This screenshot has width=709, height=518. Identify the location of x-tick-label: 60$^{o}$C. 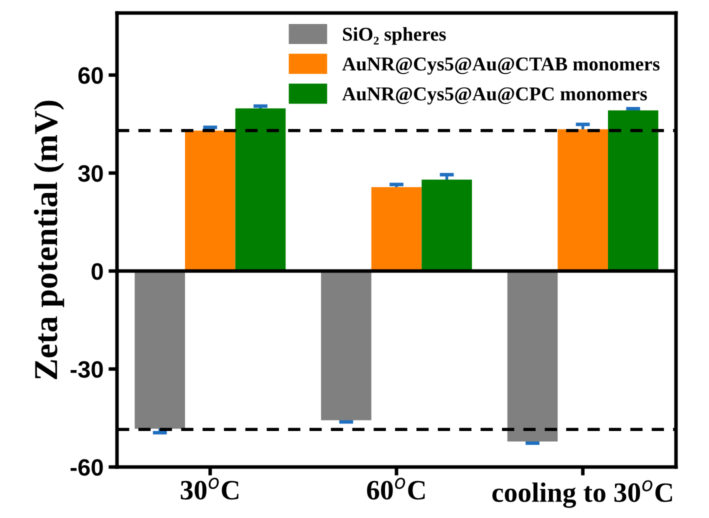
(396, 489).